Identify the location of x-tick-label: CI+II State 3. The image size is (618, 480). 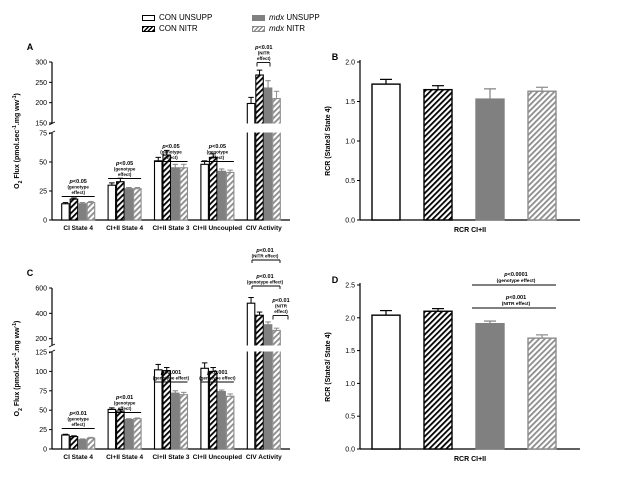
(170, 457).